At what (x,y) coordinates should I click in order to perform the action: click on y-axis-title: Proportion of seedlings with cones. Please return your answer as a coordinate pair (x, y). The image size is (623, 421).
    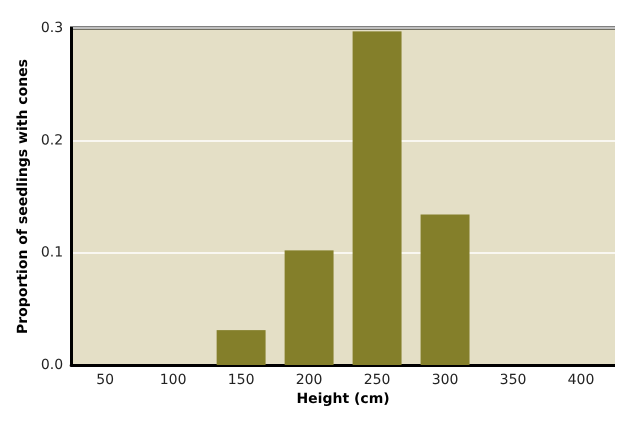
    Looking at the image, I should click on (23, 196).